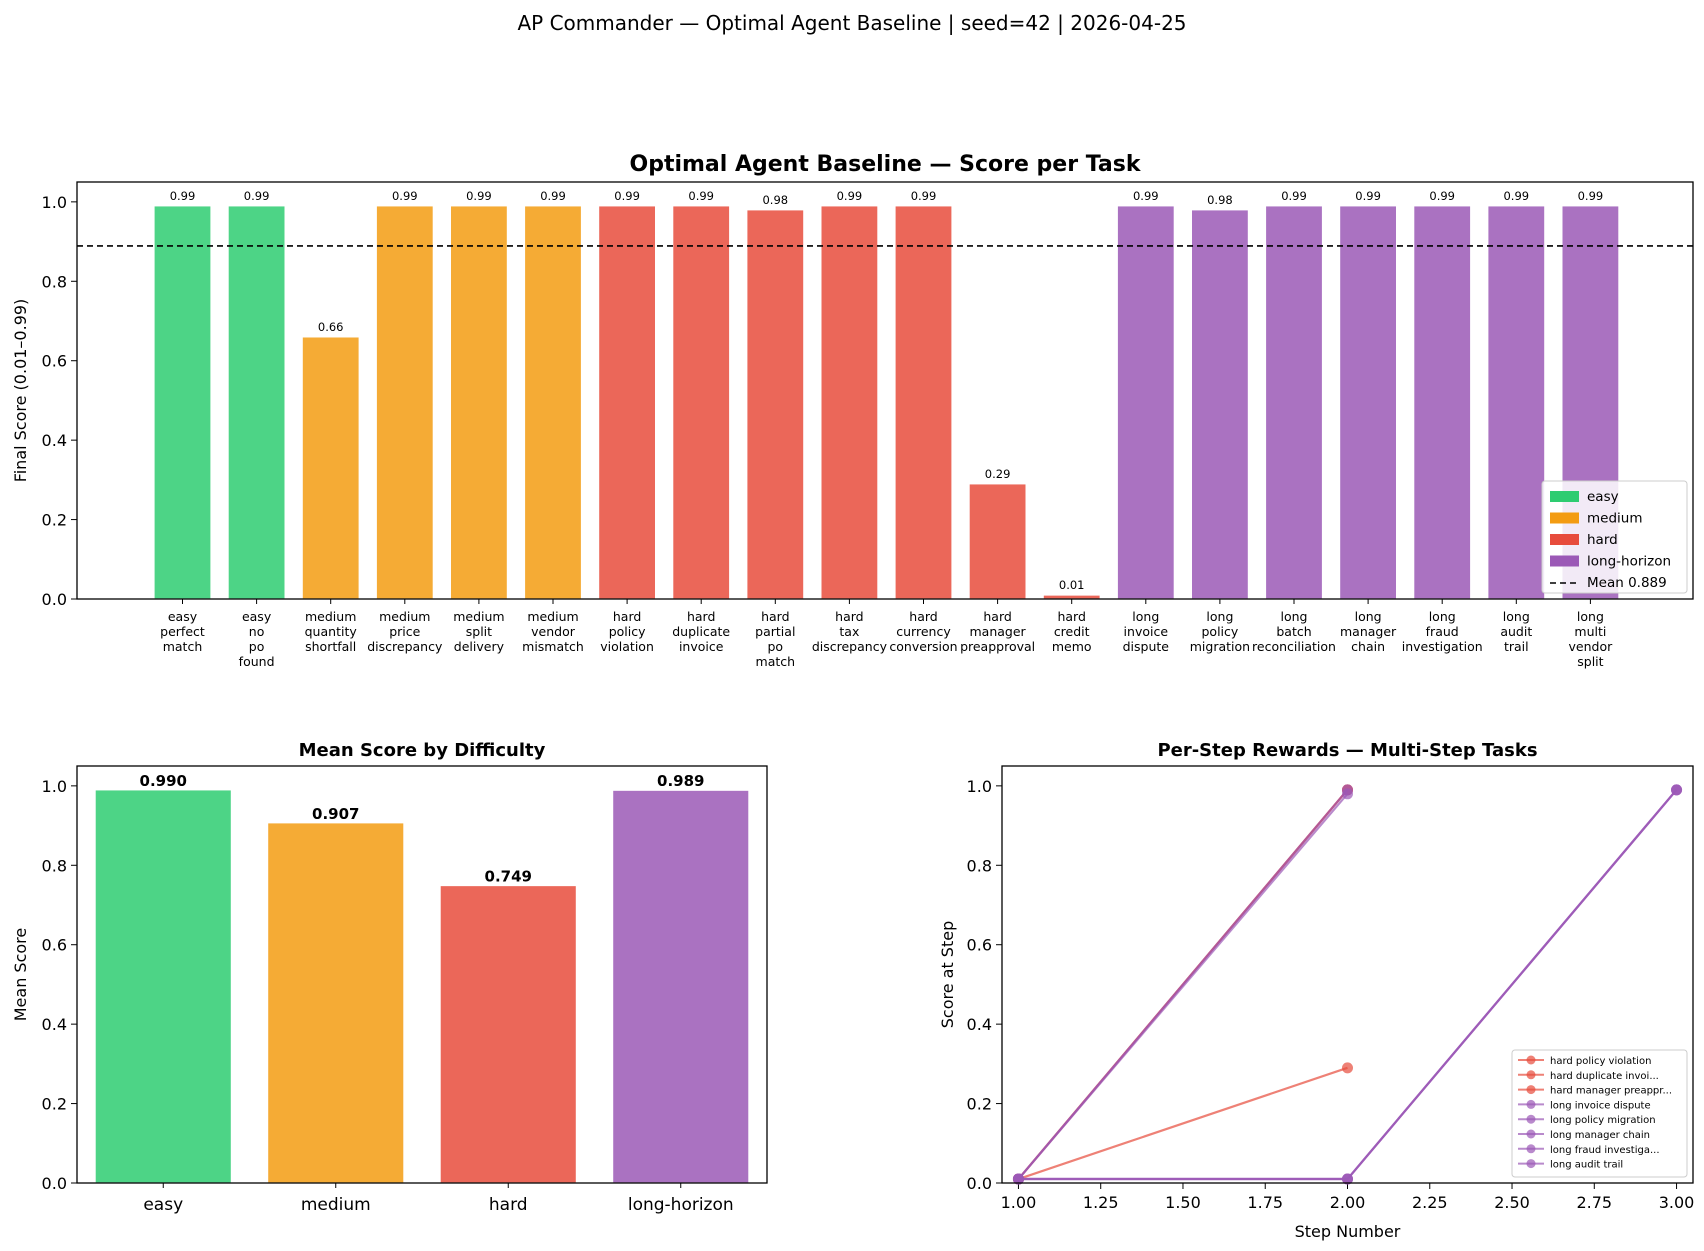 This screenshot has width=1704, height=1251. What do you see at coordinates (163, 781) in the screenshot?
I see `bar-value-label: 0.990` at bounding box center [163, 781].